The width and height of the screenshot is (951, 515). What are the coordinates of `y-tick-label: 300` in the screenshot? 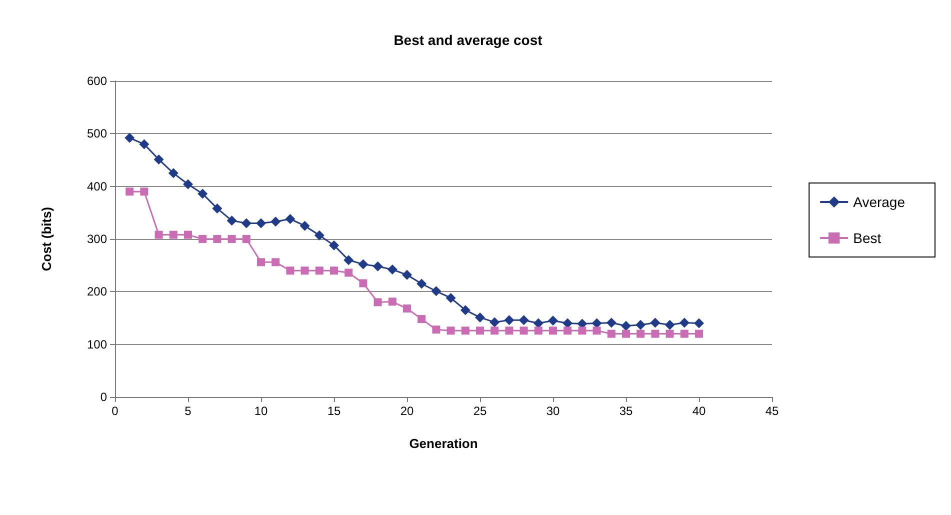 It's located at (97, 239).